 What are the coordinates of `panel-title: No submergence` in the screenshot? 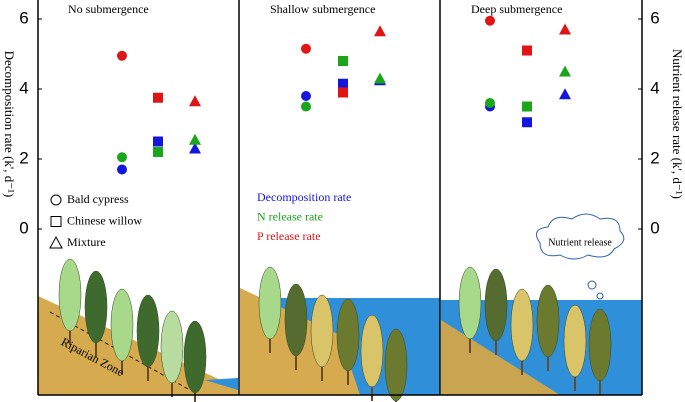 It's located at (108, 9).